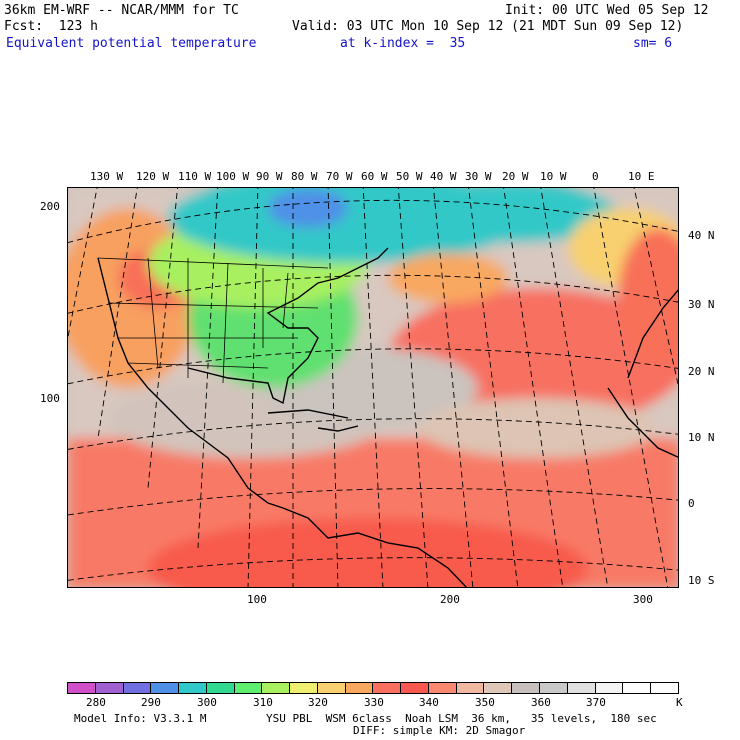 The image size is (740, 740). I want to click on colorbar-label: 370, so click(596, 702).